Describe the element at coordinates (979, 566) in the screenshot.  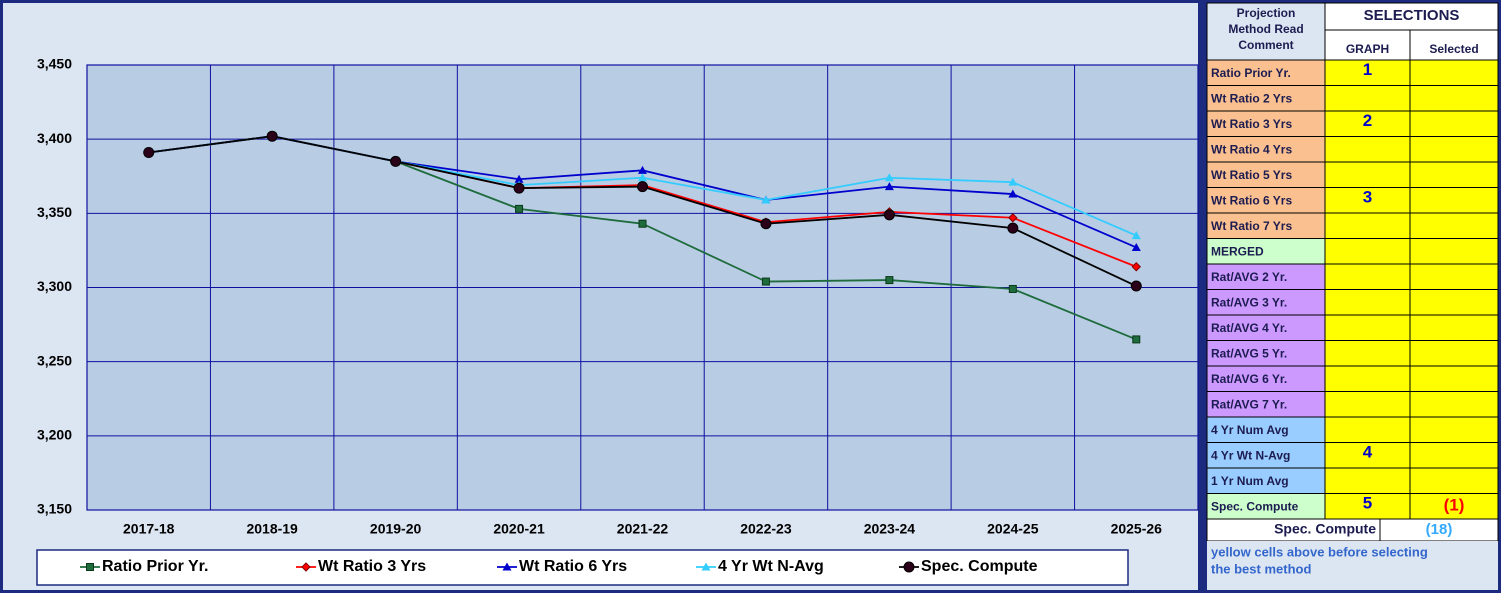
I see `legend-label: Spec. Compute` at that location.